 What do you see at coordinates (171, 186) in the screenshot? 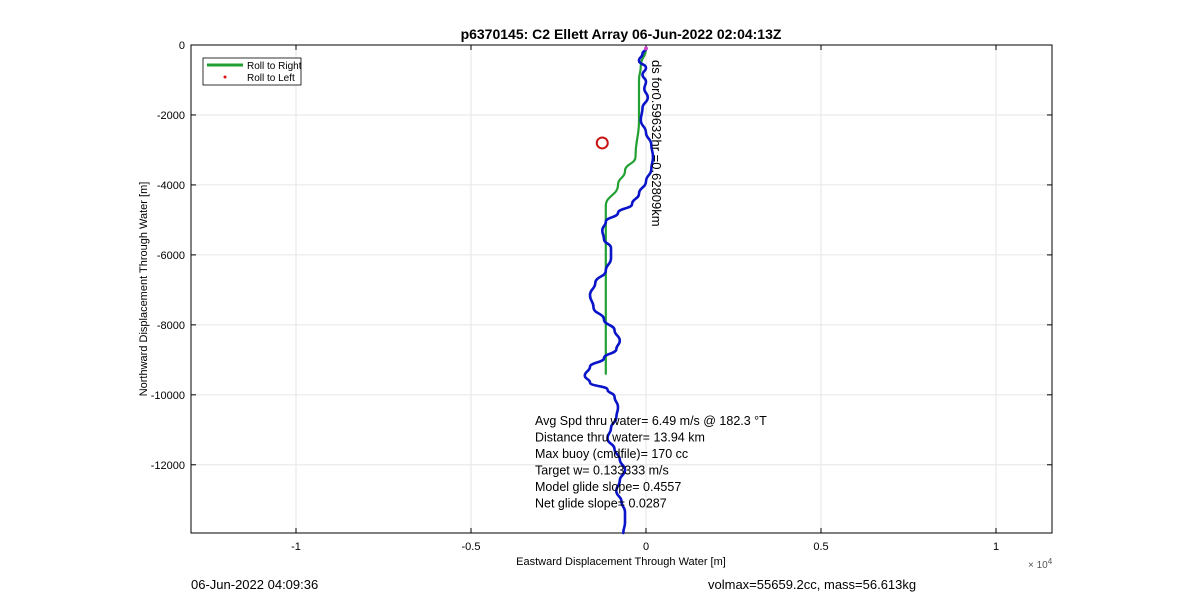
I see `y-tick-label: -4000` at bounding box center [171, 186].